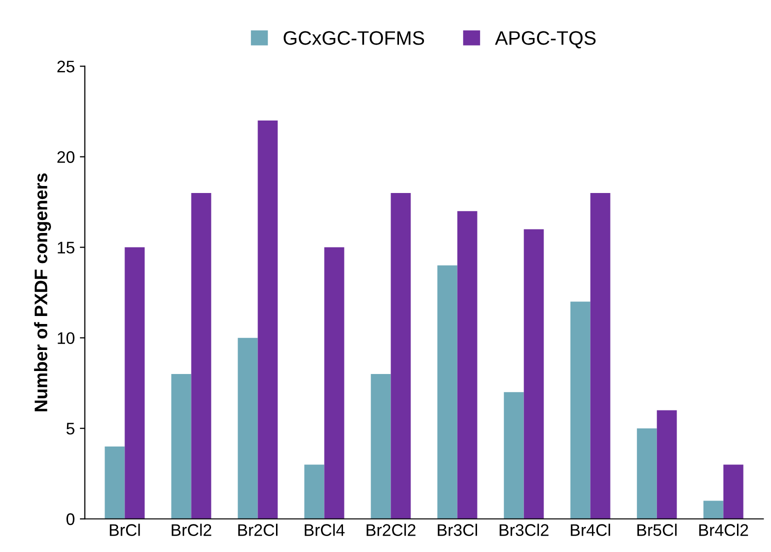  Describe the element at coordinates (458, 530) in the screenshot. I see `x-tick-label: Br3Cl` at that location.